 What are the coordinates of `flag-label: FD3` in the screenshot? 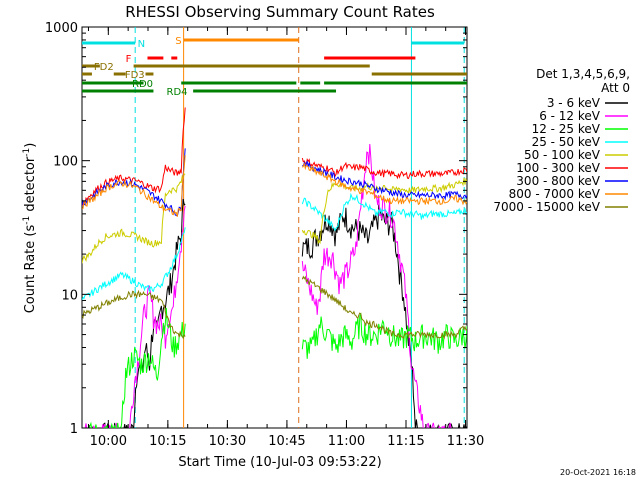 It's located at (135, 75).